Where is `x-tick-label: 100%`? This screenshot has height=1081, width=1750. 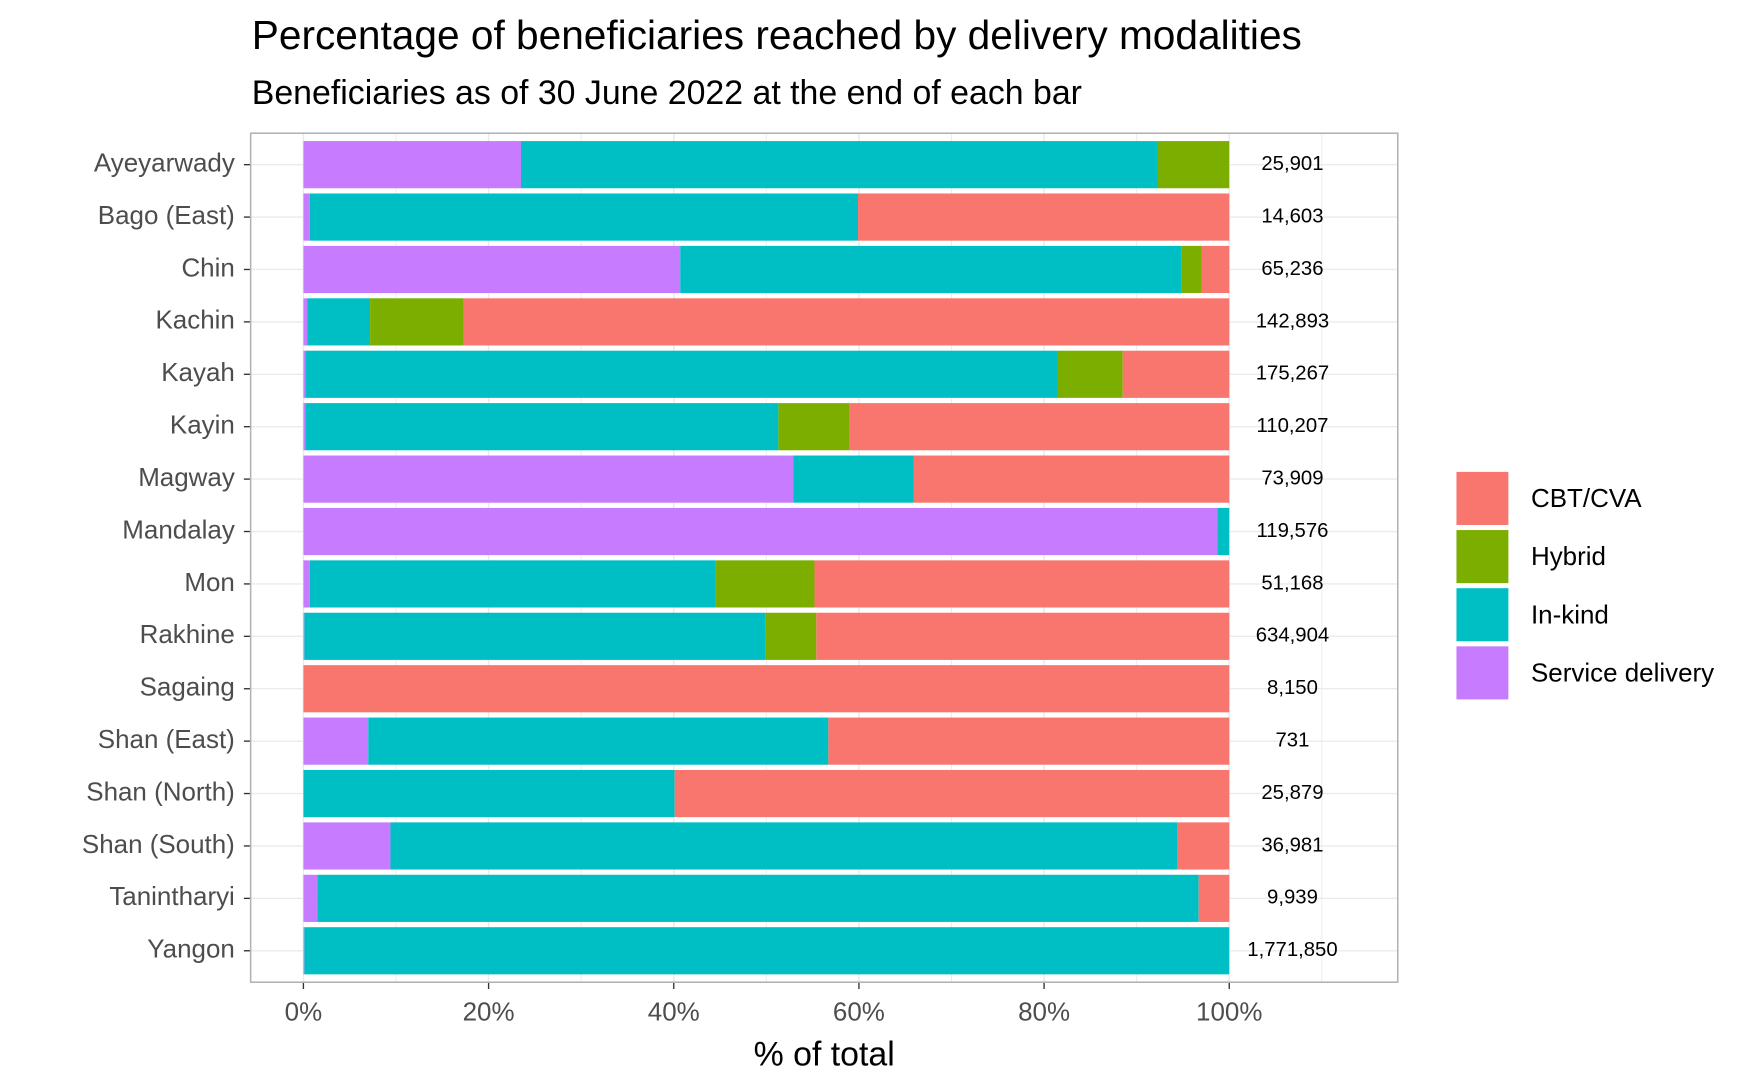
x-tick-label: 100% is located at coordinates (1229, 1012).